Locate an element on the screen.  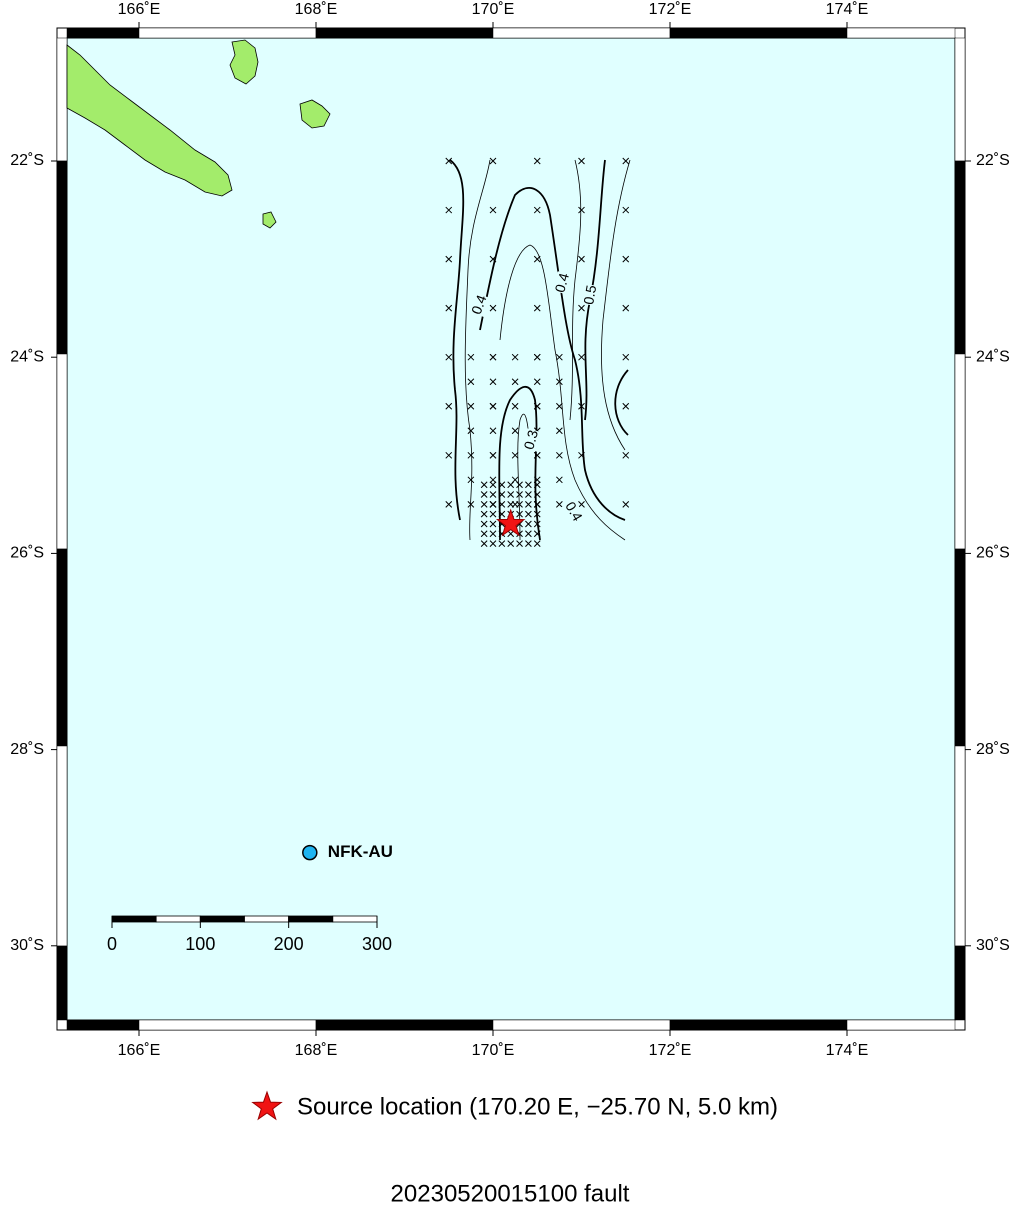
contour-label: 0.3 is located at coordinates (531, 439).